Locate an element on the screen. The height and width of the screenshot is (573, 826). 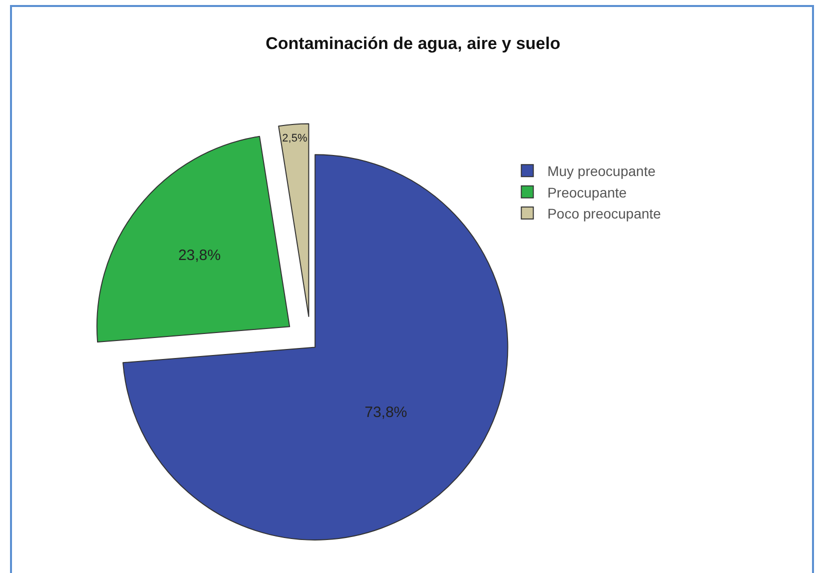
chart-title: Contaminación de agua, aire y suelo is located at coordinates (413, 43).